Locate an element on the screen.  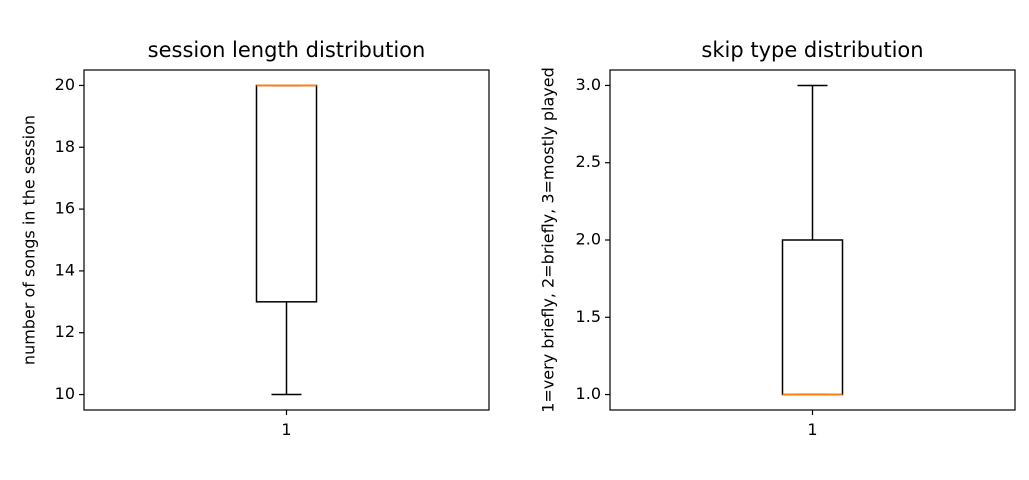
chart-title: skip type distribution is located at coordinates (812, 50).